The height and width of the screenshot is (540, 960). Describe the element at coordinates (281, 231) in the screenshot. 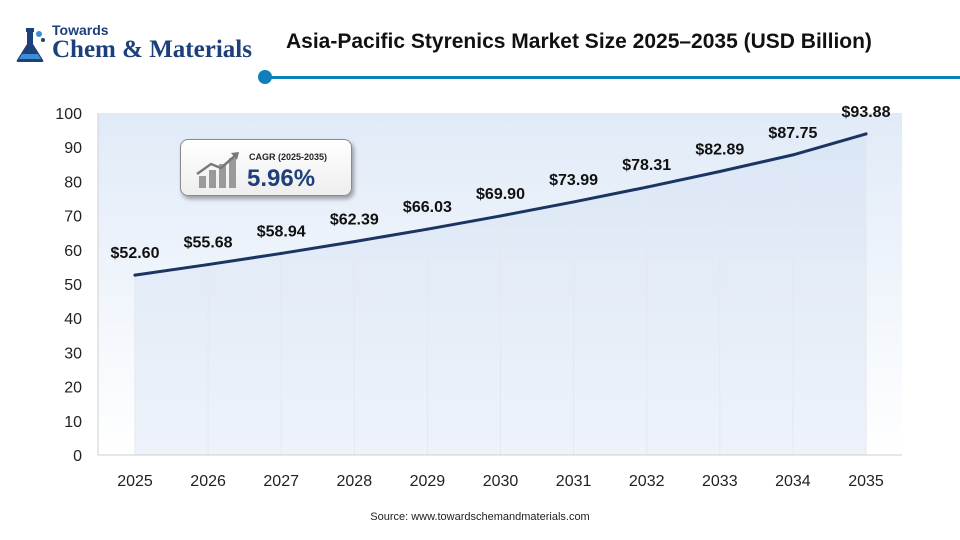

I see `data-label-2027: $58.94` at that location.